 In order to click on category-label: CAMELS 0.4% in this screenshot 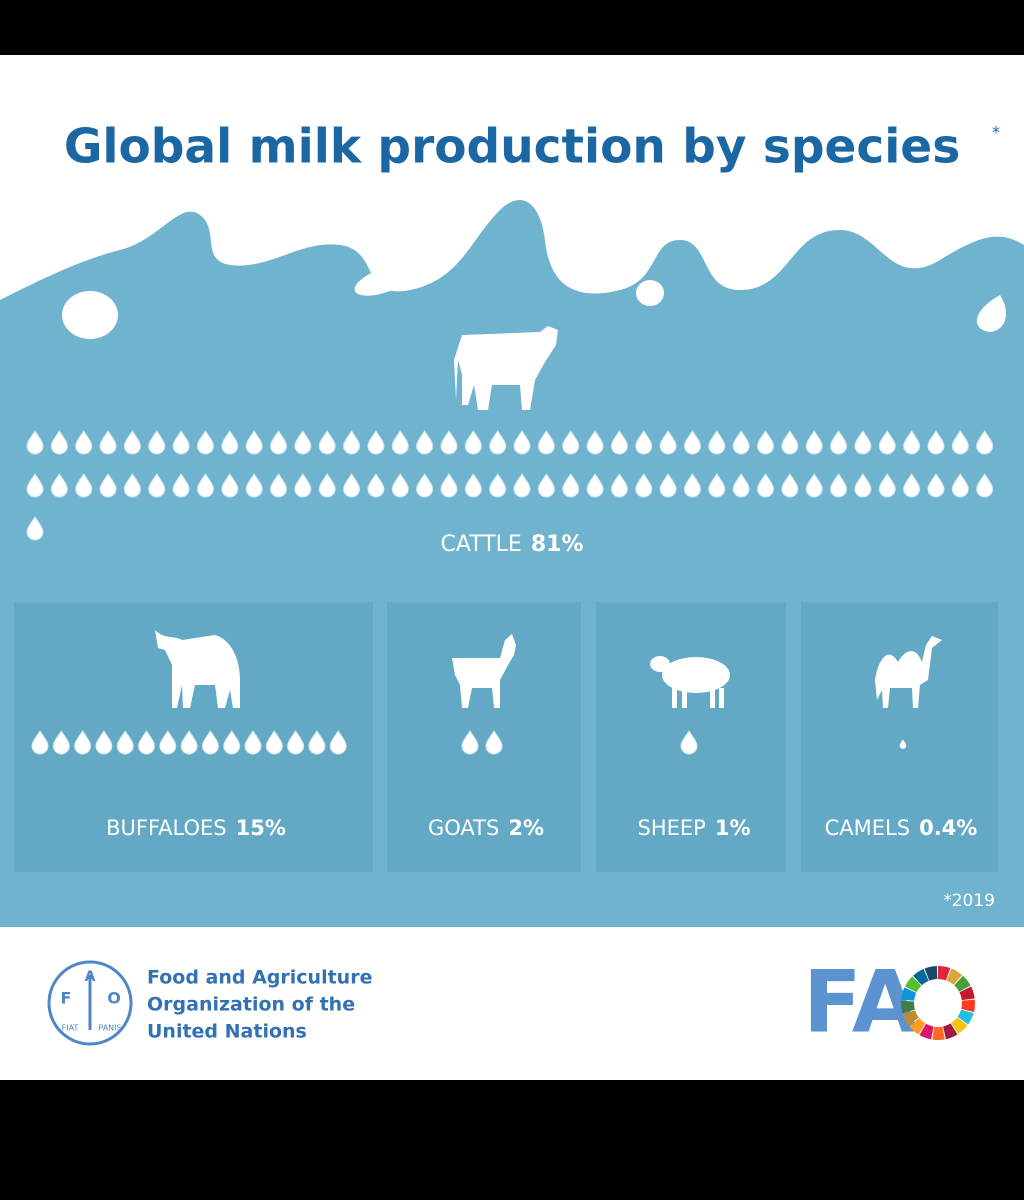, I will do `click(901, 828)`.